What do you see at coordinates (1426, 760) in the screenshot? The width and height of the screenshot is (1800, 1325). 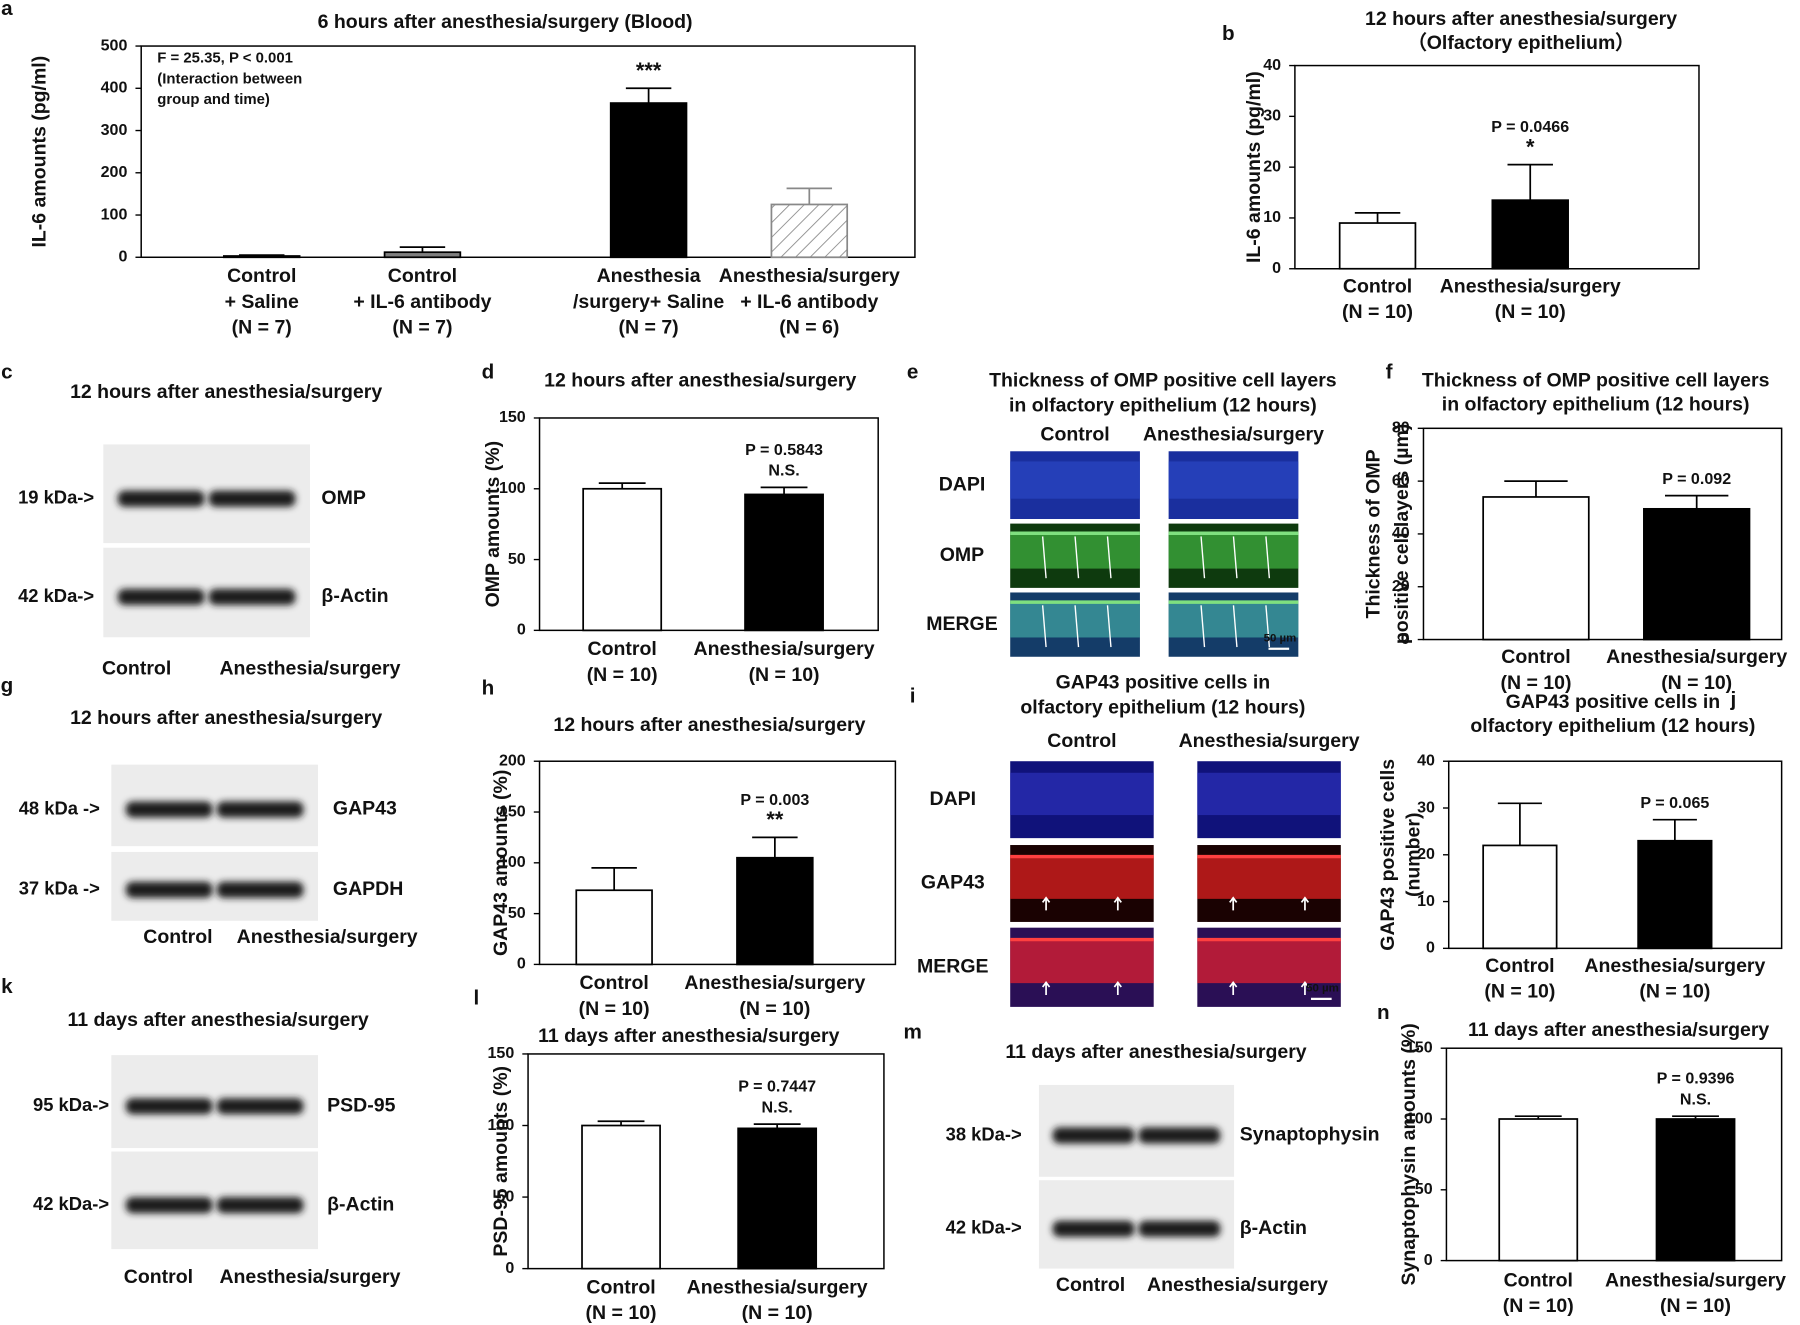 I see `y-tick-label: 40` at bounding box center [1426, 760].